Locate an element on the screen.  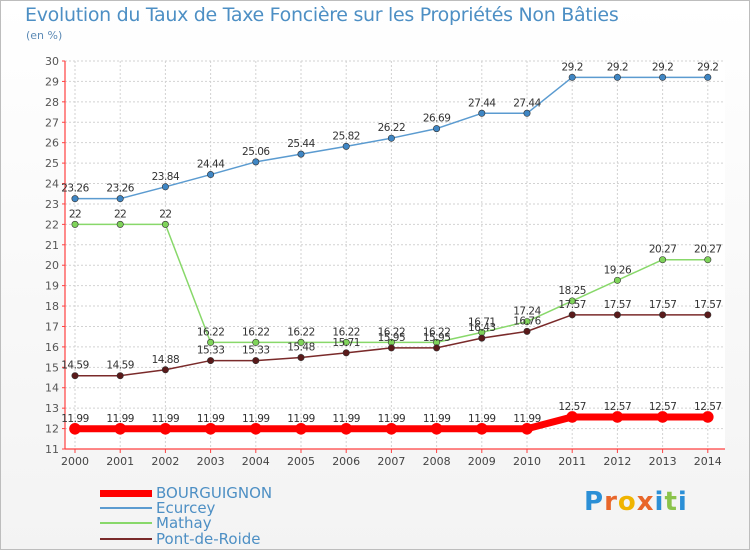
unit-label: (en %) is located at coordinates (44, 35).